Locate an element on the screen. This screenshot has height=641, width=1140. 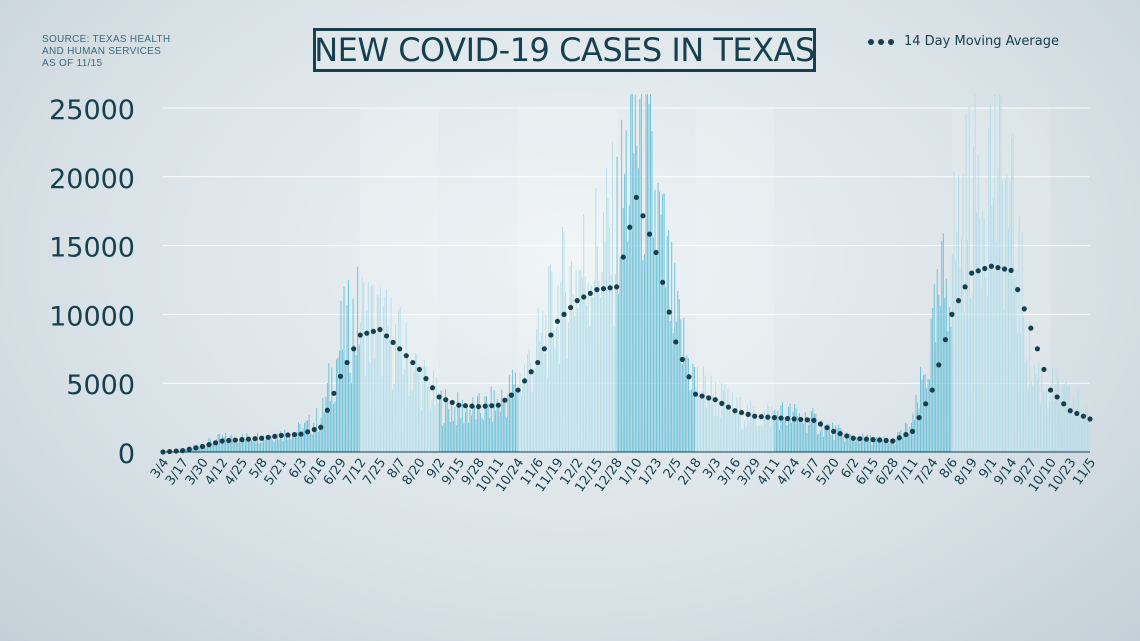
y-tick-label-20000: 20000 is located at coordinates (92, 179).